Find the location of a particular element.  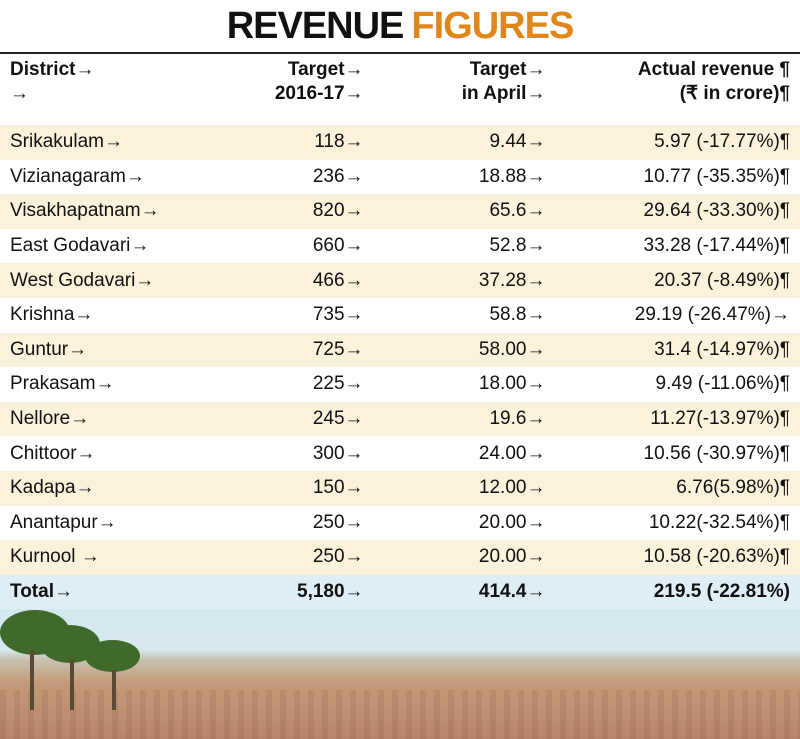

header-district: District→ → is located at coordinates (120, 89).